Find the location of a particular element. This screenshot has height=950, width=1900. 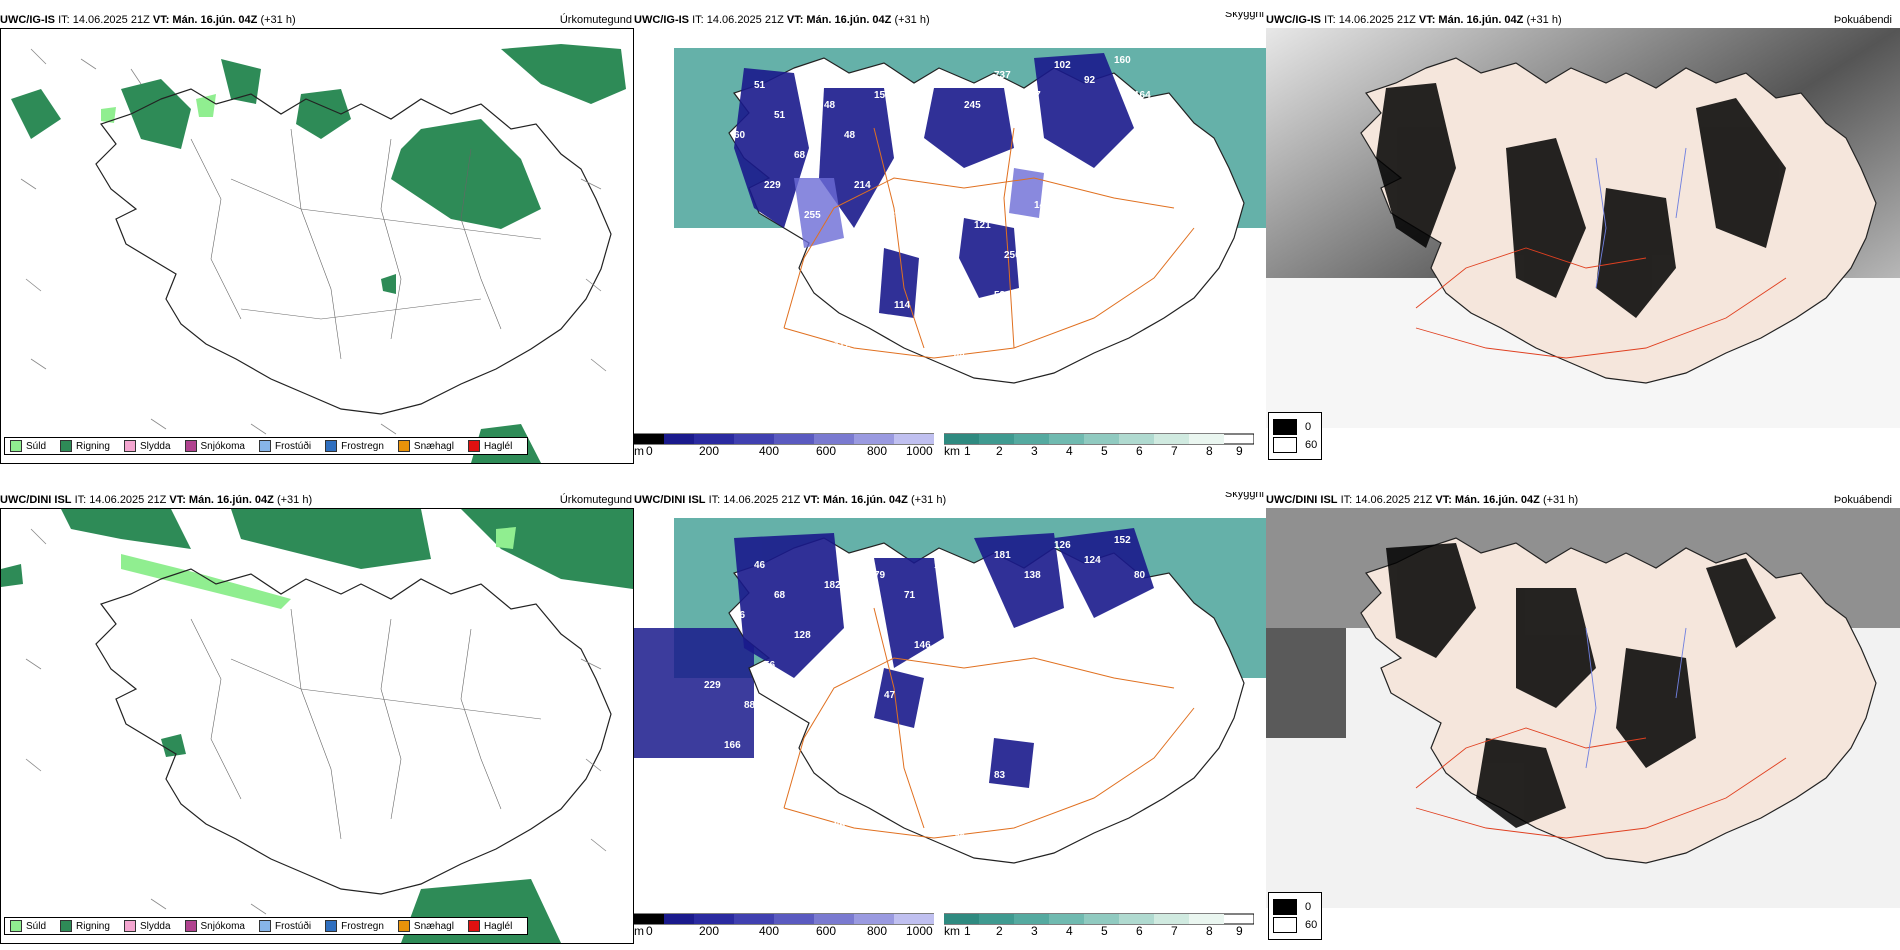

visibility-value-label: 86 is located at coordinates (1080, 865).